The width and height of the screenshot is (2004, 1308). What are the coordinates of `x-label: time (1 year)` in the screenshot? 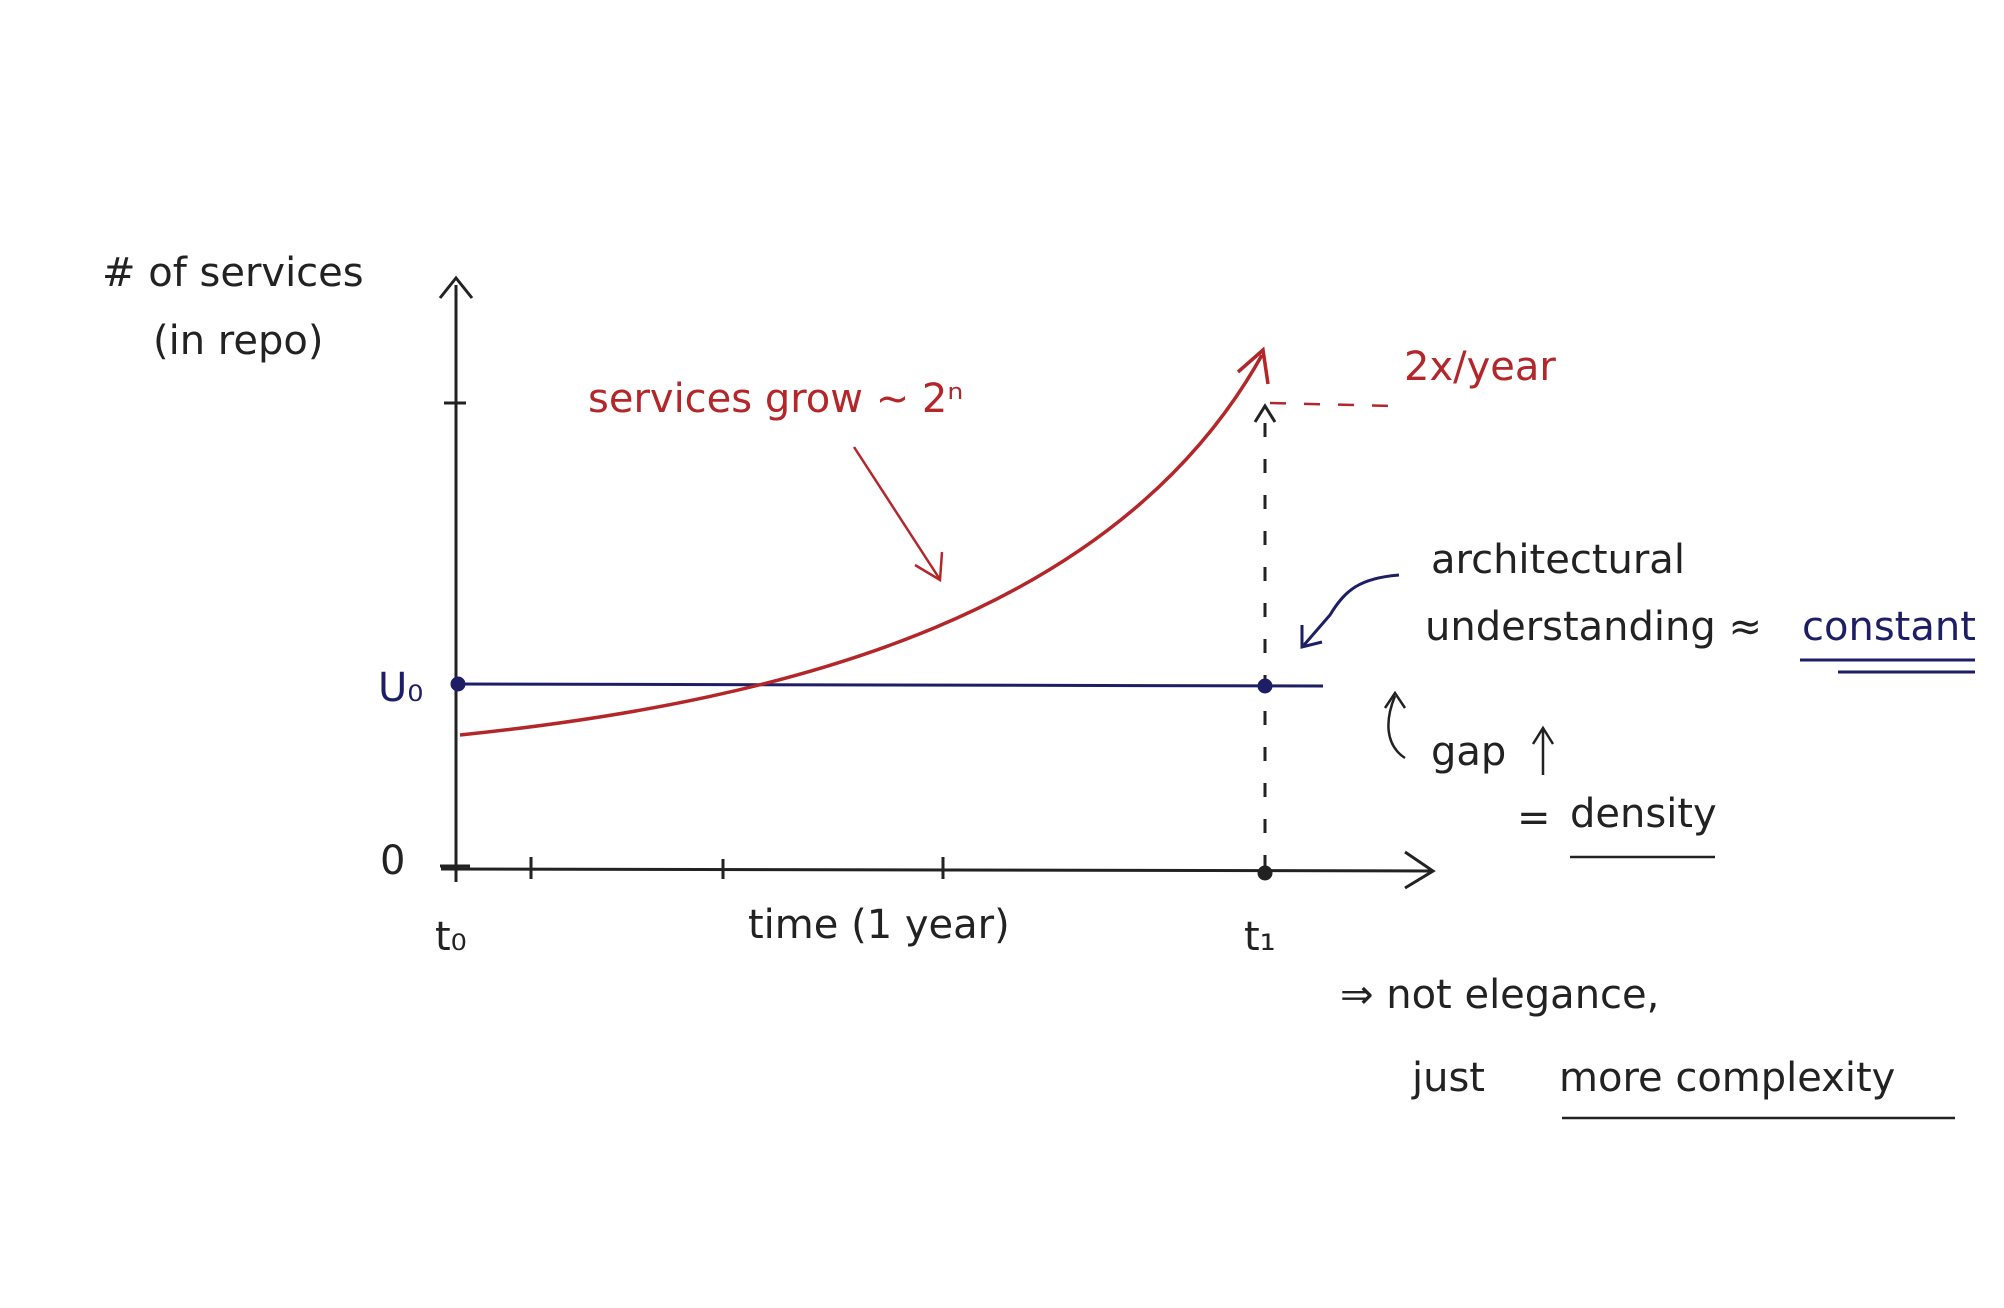 It's located at (879, 925).